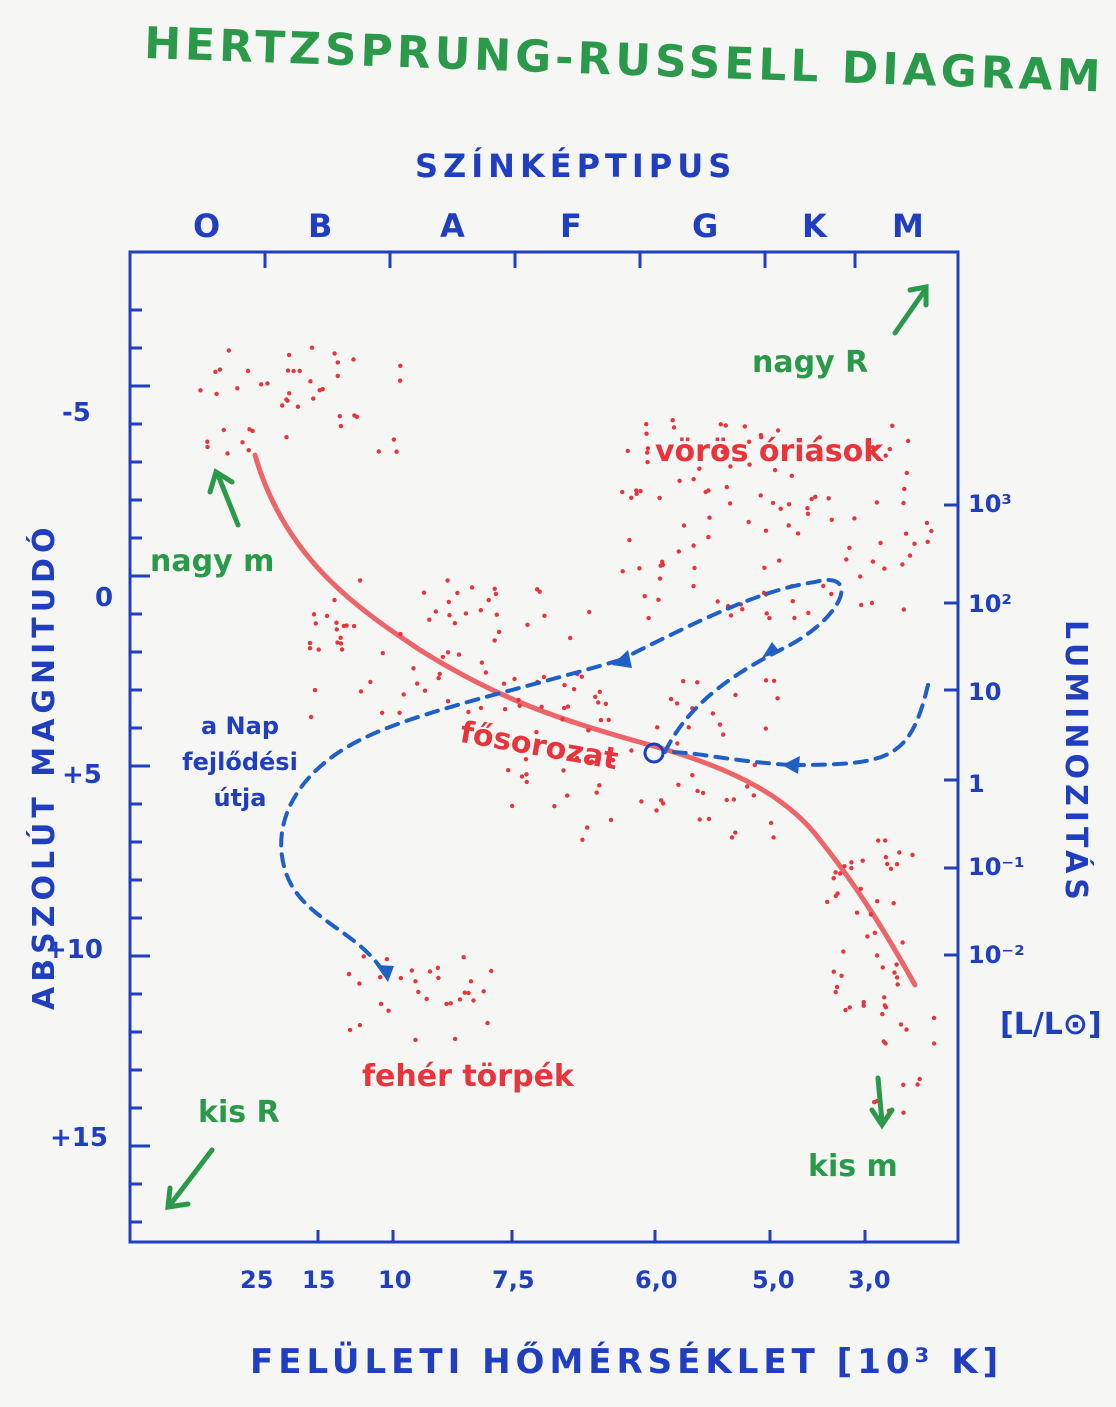  What do you see at coordinates (212, 561) in the screenshot?
I see `label-nagy-m: nagy m` at bounding box center [212, 561].